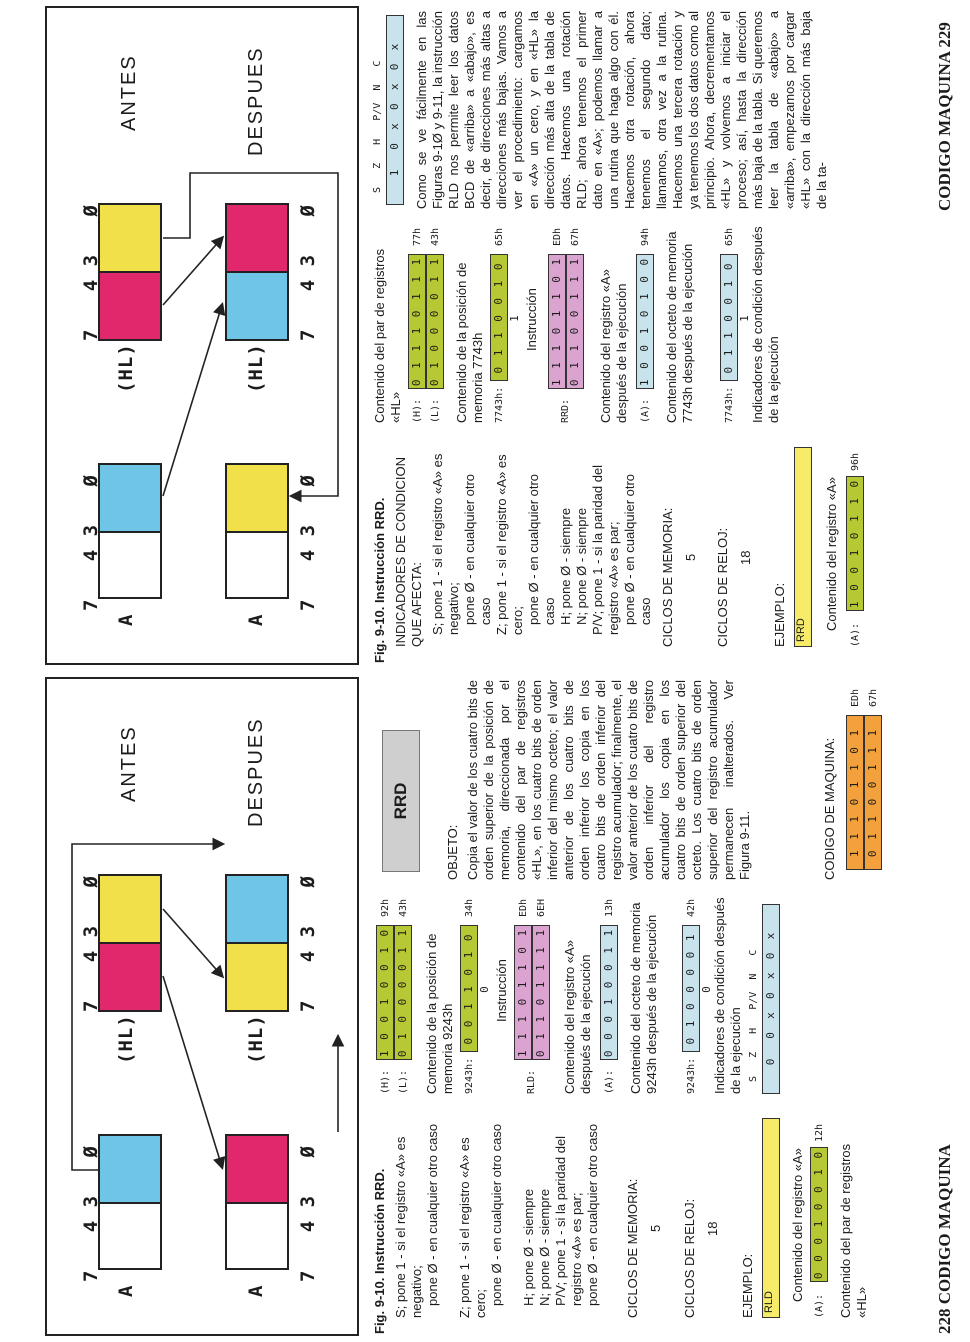 The image size is (970, 1342). What do you see at coordinates (477, 549) in the screenshot?
I see `right-flag-line-2: pone Ø - en cualquier otro caso` at bounding box center [477, 549].